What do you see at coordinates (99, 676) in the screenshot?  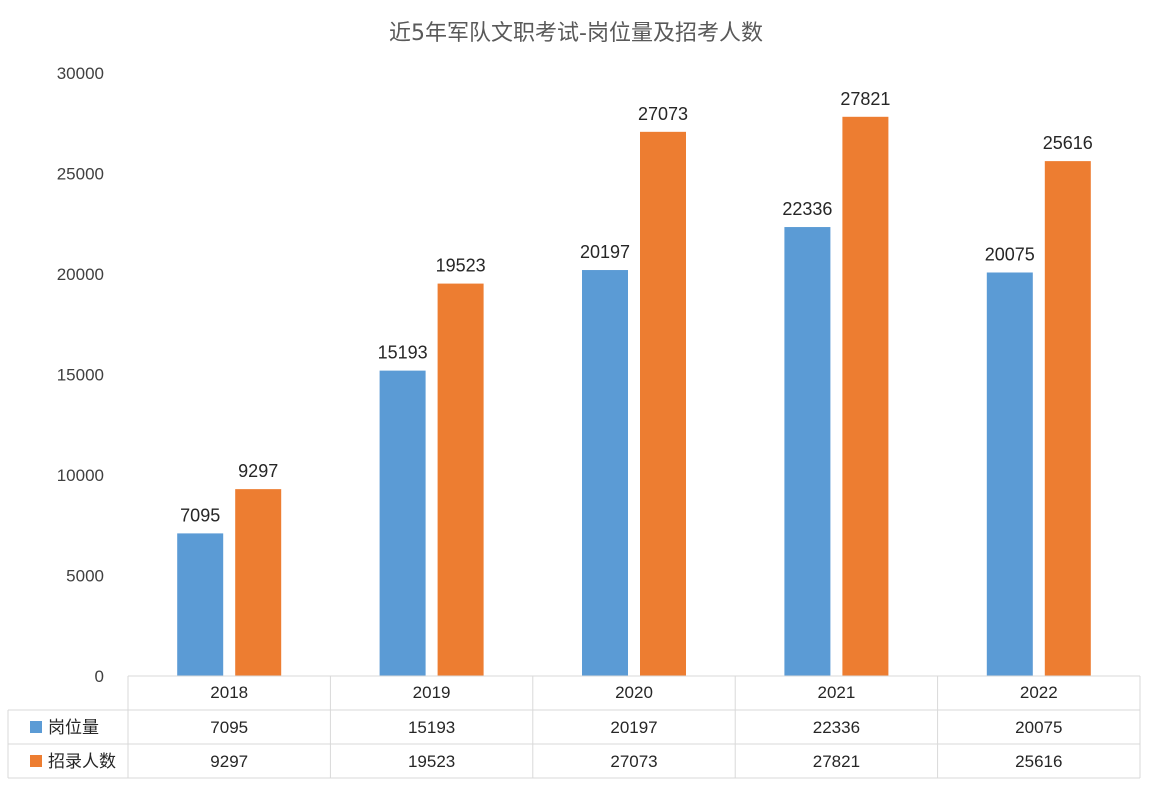 I see `y-tick-label: 0` at bounding box center [99, 676].